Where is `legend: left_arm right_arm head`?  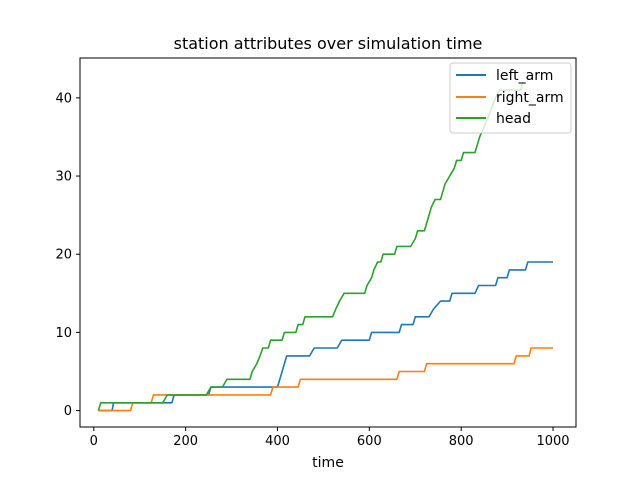 legend: left_arm right_arm head is located at coordinates (510, 98).